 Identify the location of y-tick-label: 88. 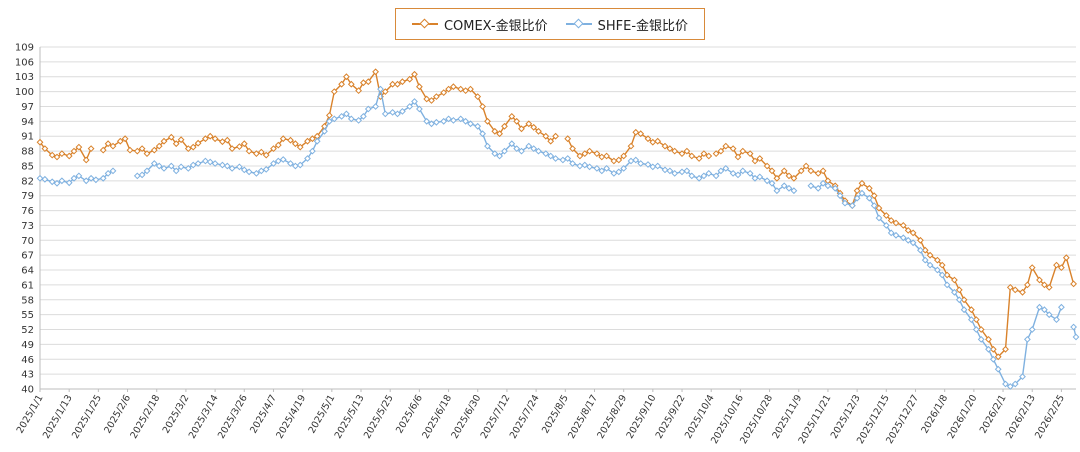
(27, 152).